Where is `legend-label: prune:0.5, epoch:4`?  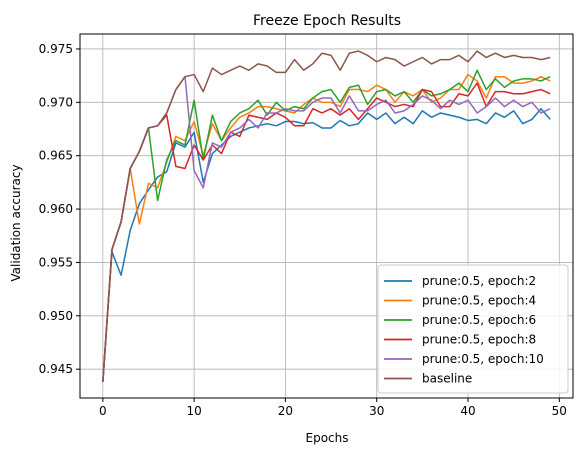 legend-label: prune:0.5, epoch:4 is located at coordinates (479, 301).